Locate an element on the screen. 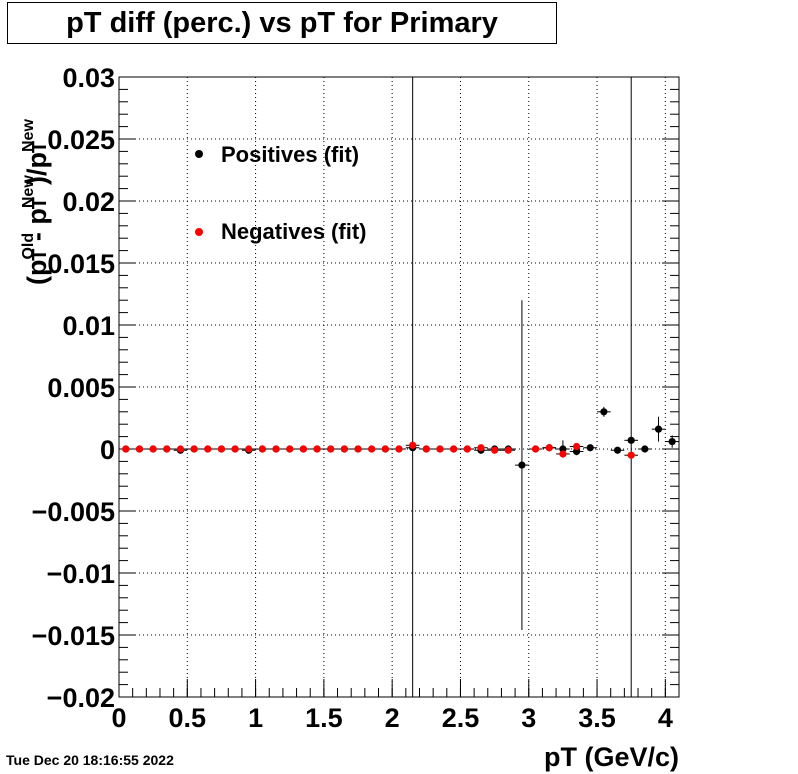 This screenshot has height=774, width=798. y-tick-label: 0.015 is located at coordinates (81, 264).